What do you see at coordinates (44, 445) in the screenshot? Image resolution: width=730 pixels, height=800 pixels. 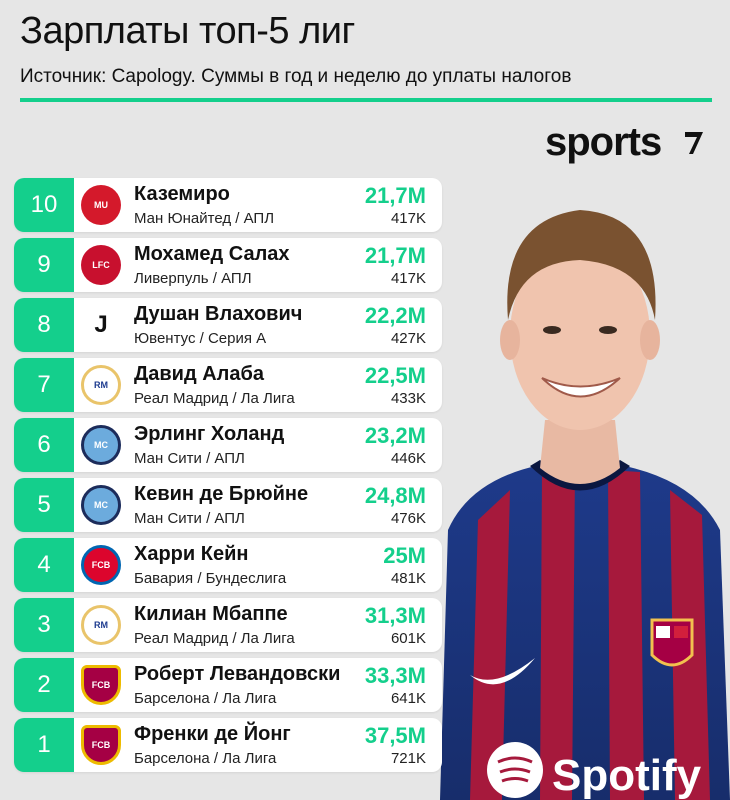 I see `rank-badge: 6` at bounding box center [44, 445].